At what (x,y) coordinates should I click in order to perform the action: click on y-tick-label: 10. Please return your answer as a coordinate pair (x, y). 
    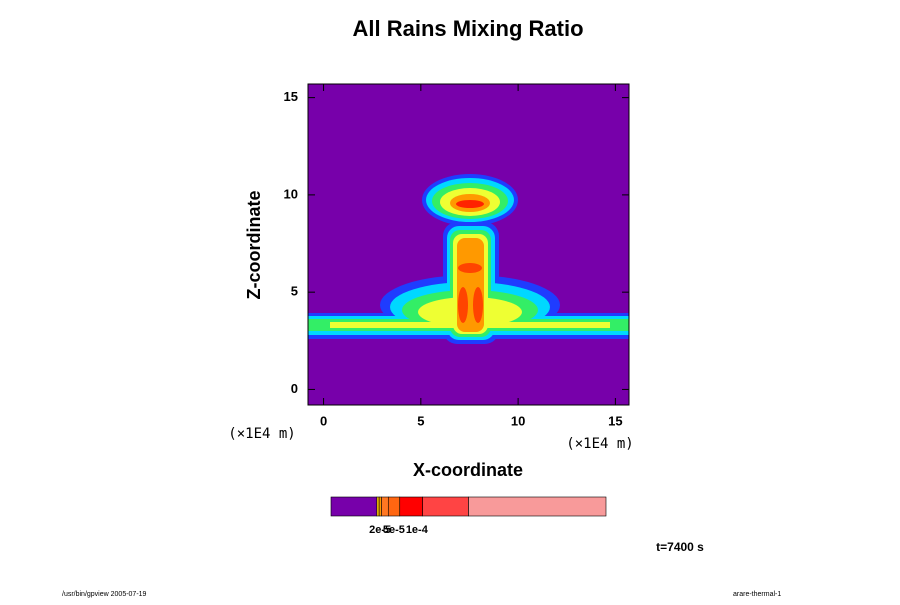
    Looking at the image, I should click on (291, 193).